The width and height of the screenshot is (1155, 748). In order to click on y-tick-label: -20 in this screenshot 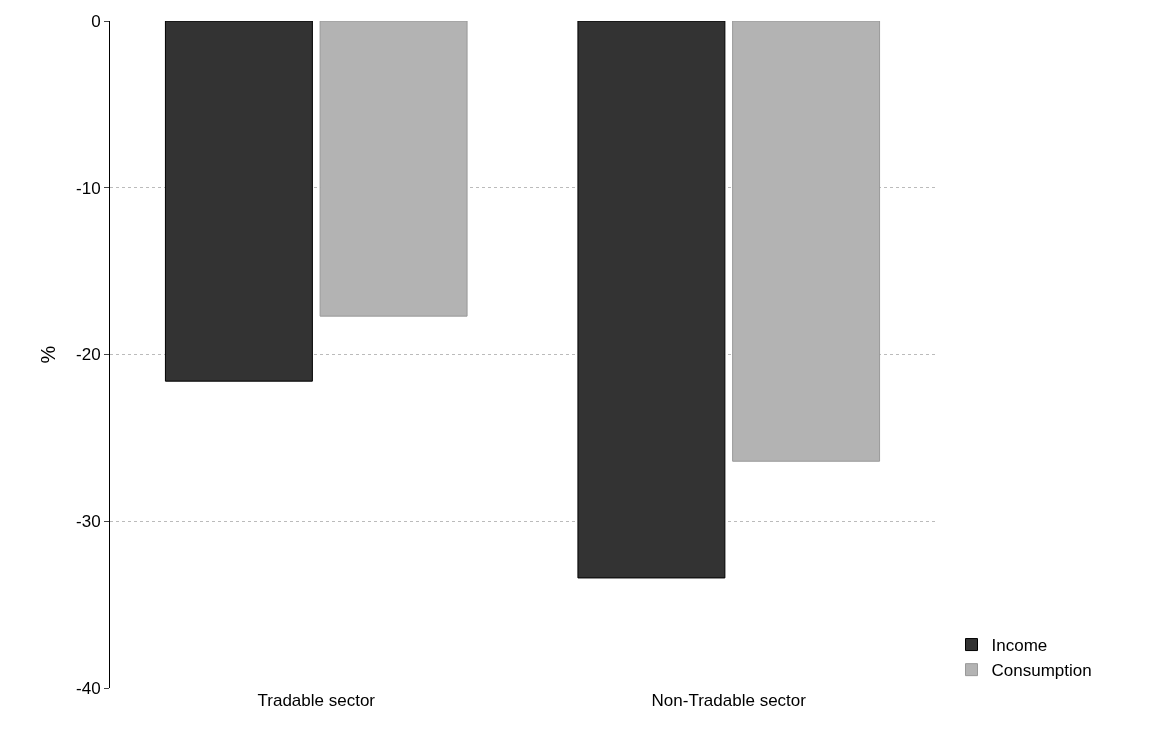, I will do `click(88, 355)`.